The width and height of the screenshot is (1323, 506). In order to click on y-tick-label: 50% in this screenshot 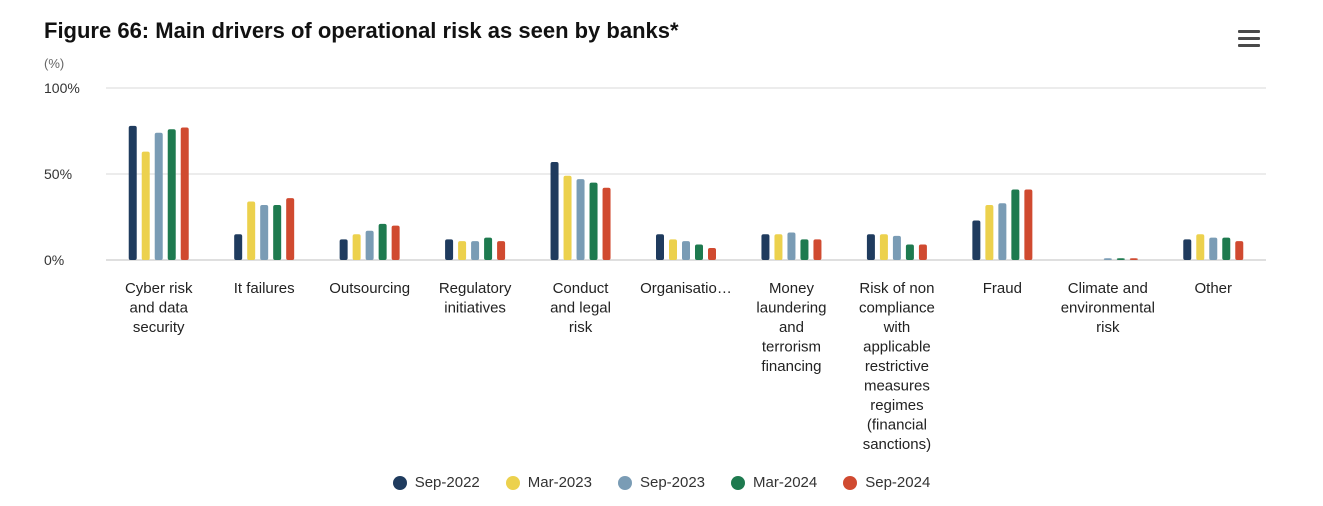, I will do `click(58, 174)`.